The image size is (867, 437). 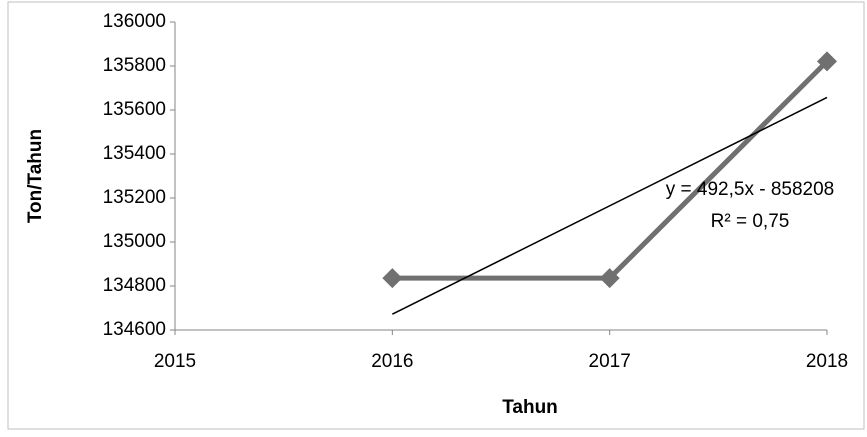 What do you see at coordinates (134, 109) in the screenshot?
I see `y-tick-label: 135600` at bounding box center [134, 109].